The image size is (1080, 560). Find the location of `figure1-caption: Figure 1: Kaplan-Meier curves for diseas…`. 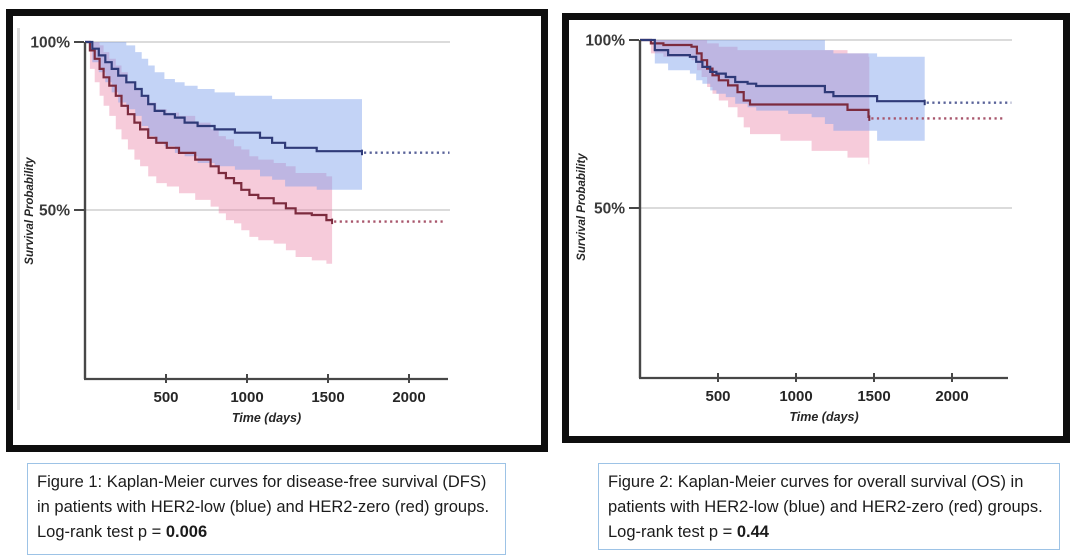

figure1-caption: Figure 1: Kaplan-Meier curves for diseas… is located at coordinates (266, 509).